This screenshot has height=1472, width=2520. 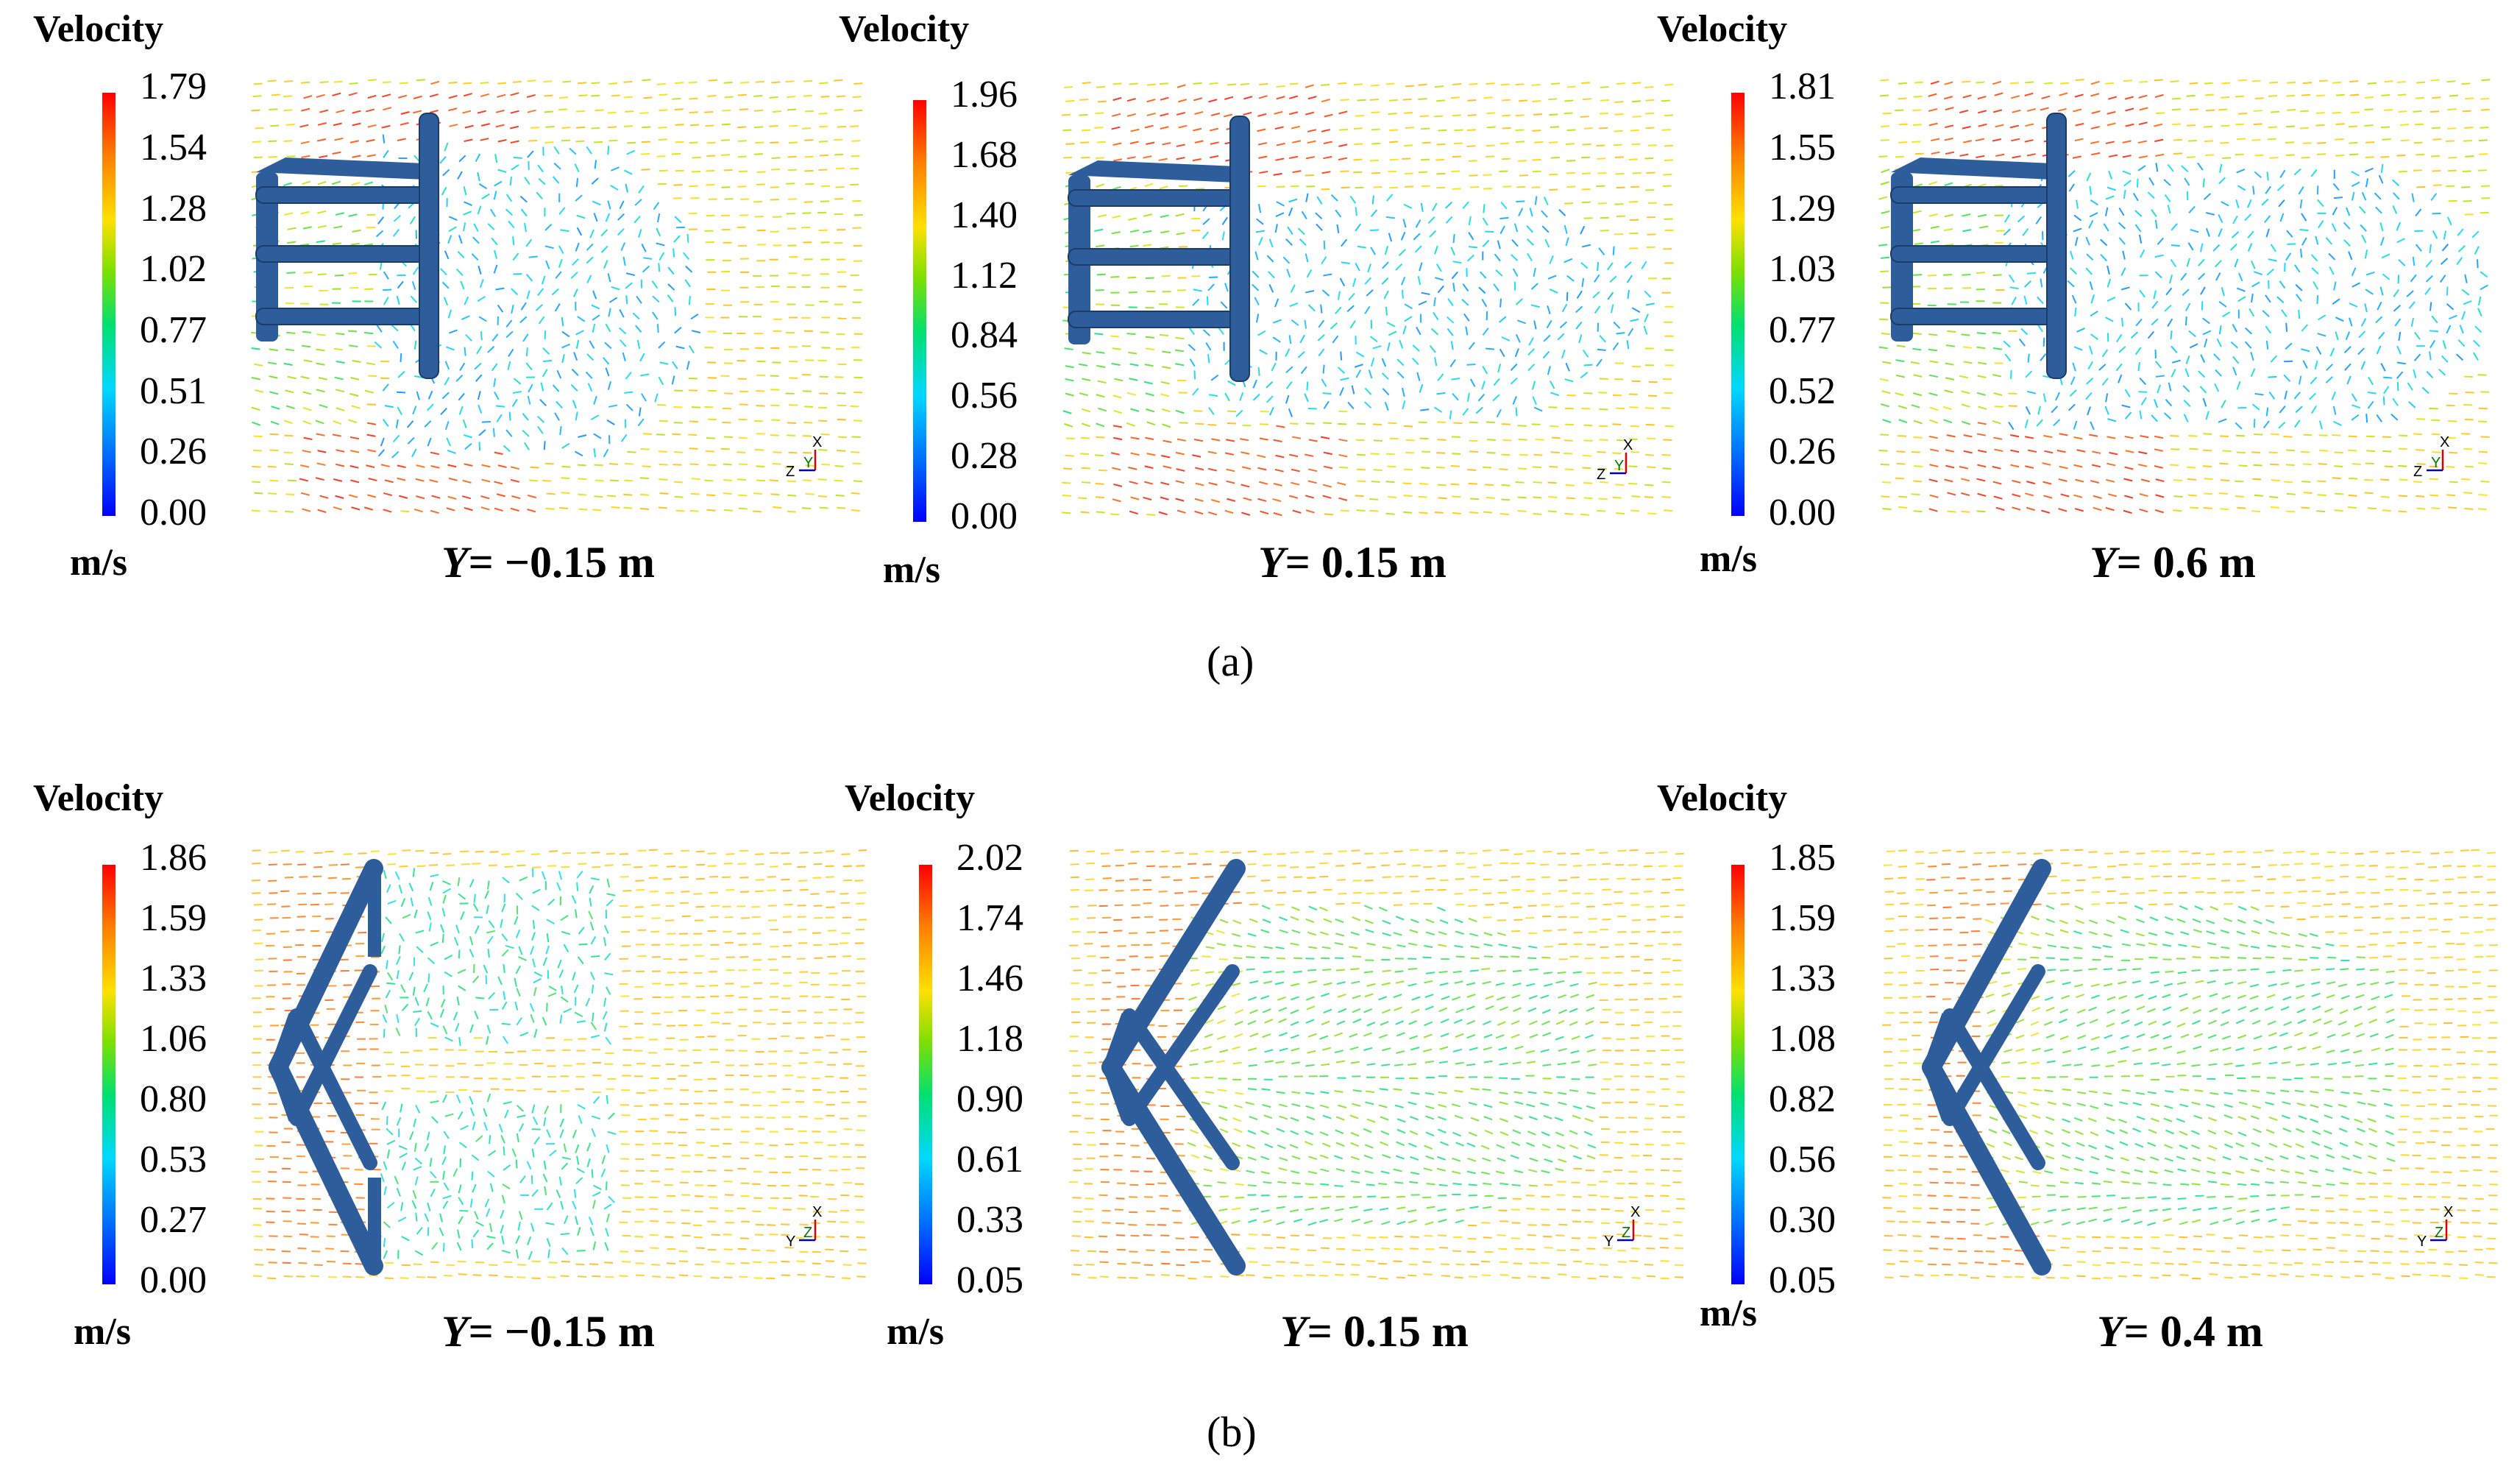 I want to click on colorbar-tick: 1.79, so click(x=173, y=86).